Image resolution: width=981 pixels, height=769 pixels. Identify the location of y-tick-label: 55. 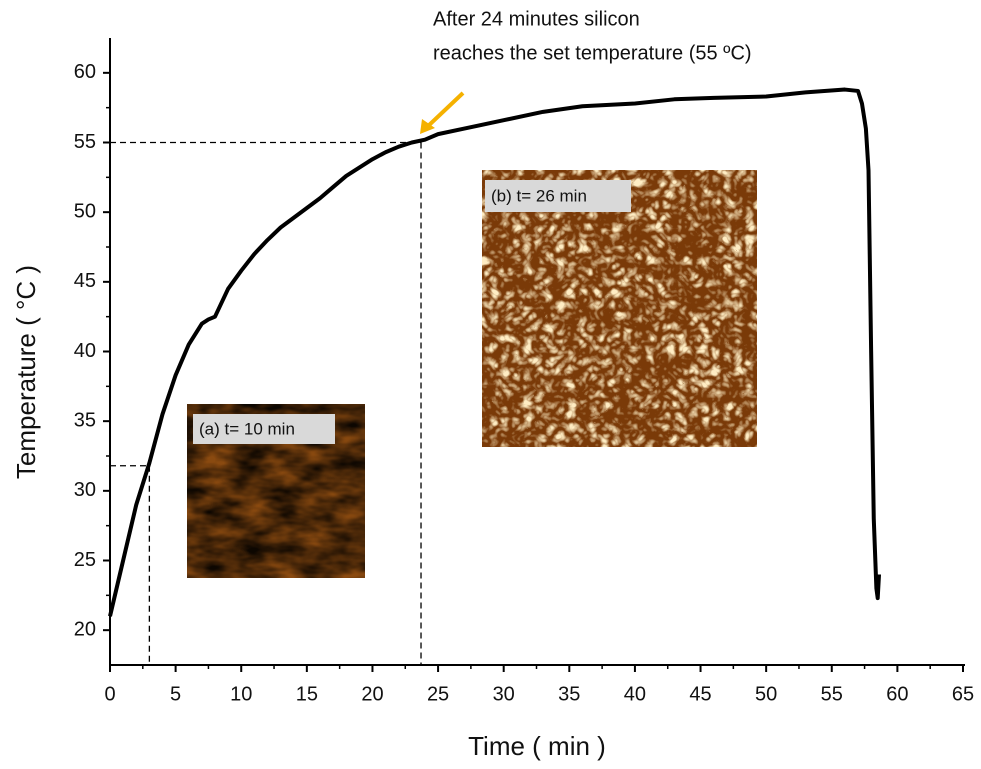
(85, 142).